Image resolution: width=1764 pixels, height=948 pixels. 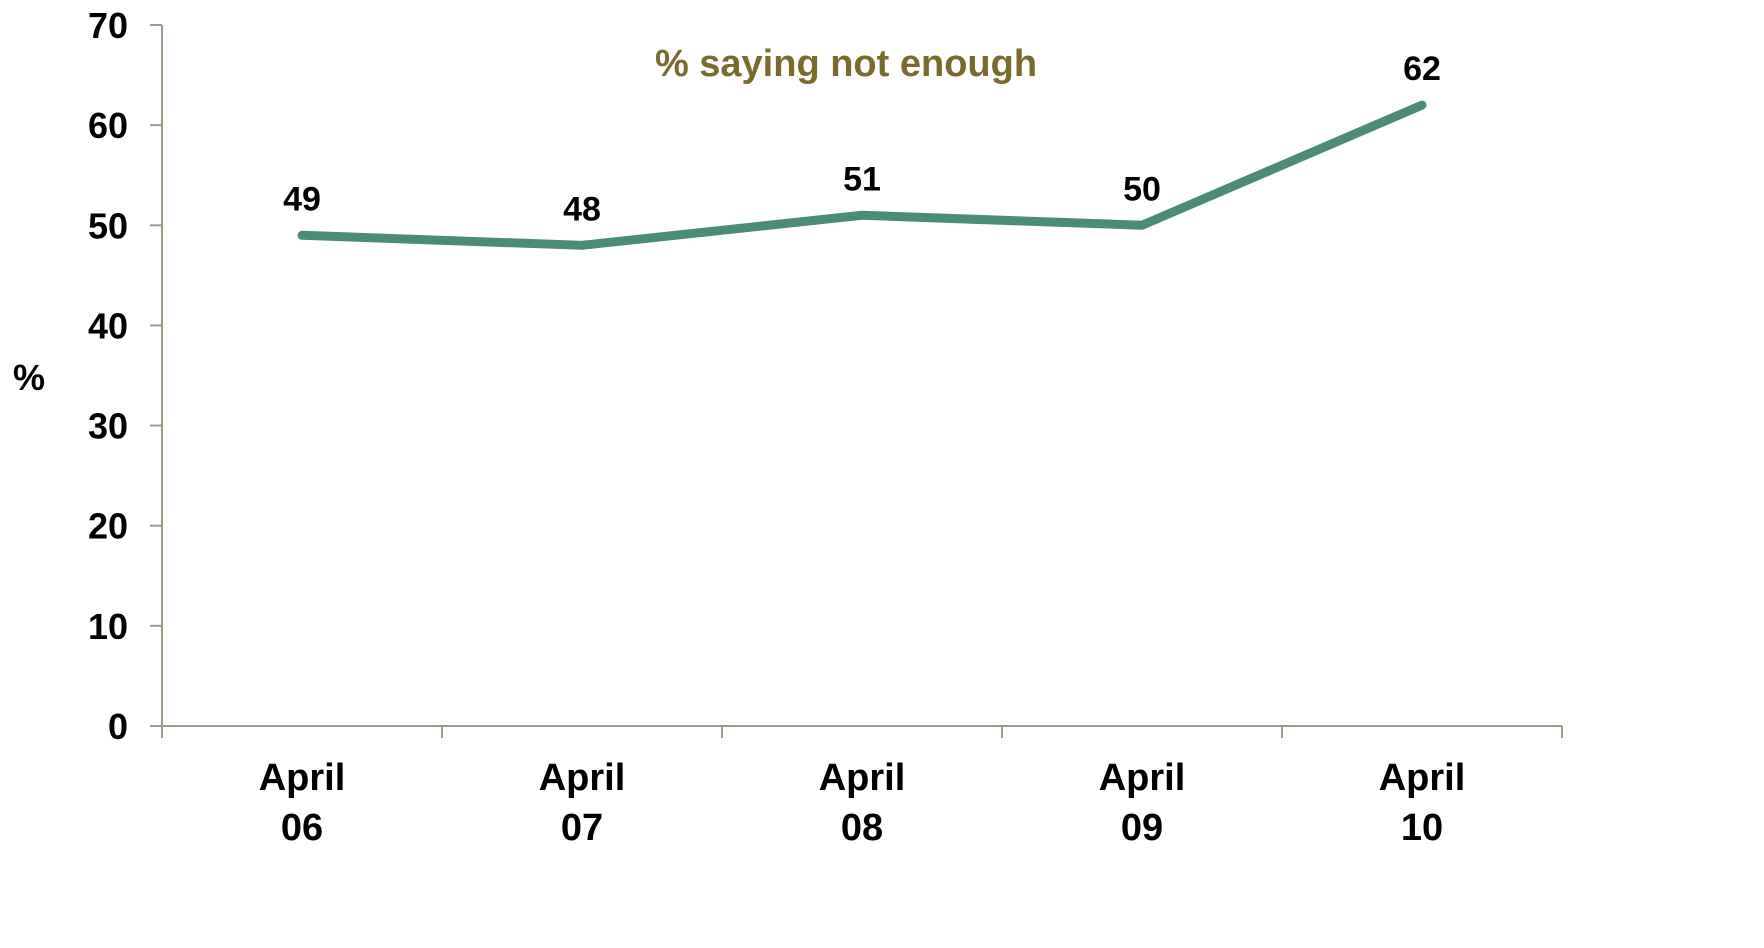 I want to click on data-label: 49, so click(x=302, y=199).